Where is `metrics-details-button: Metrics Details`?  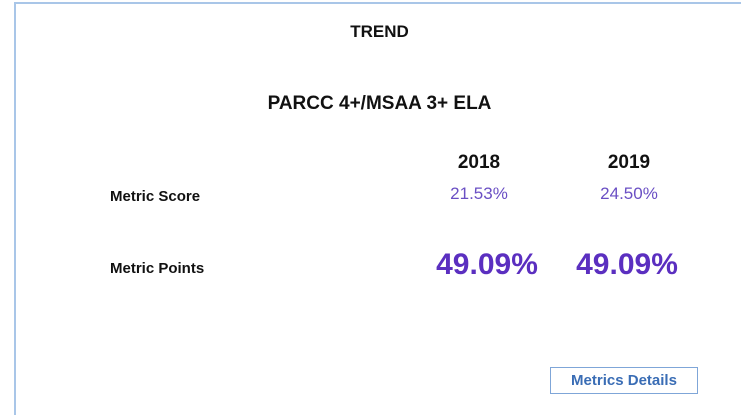 metrics-details-button: Metrics Details is located at coordinates (624, 380).